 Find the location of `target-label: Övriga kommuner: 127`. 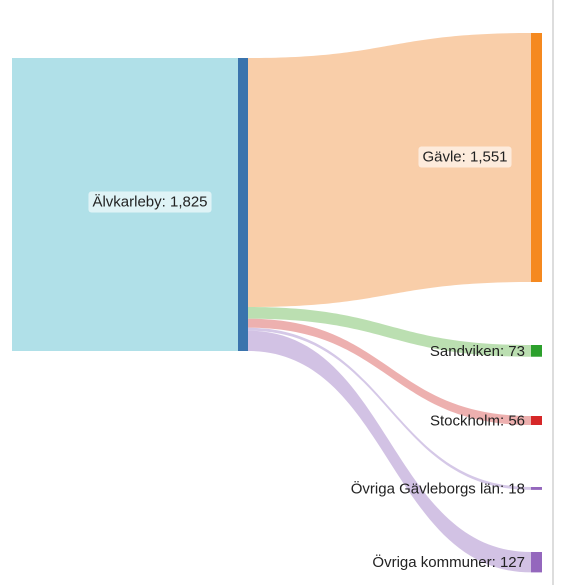

target-label: Övriga kommuner: 127 is located at coordinates (448, 562).